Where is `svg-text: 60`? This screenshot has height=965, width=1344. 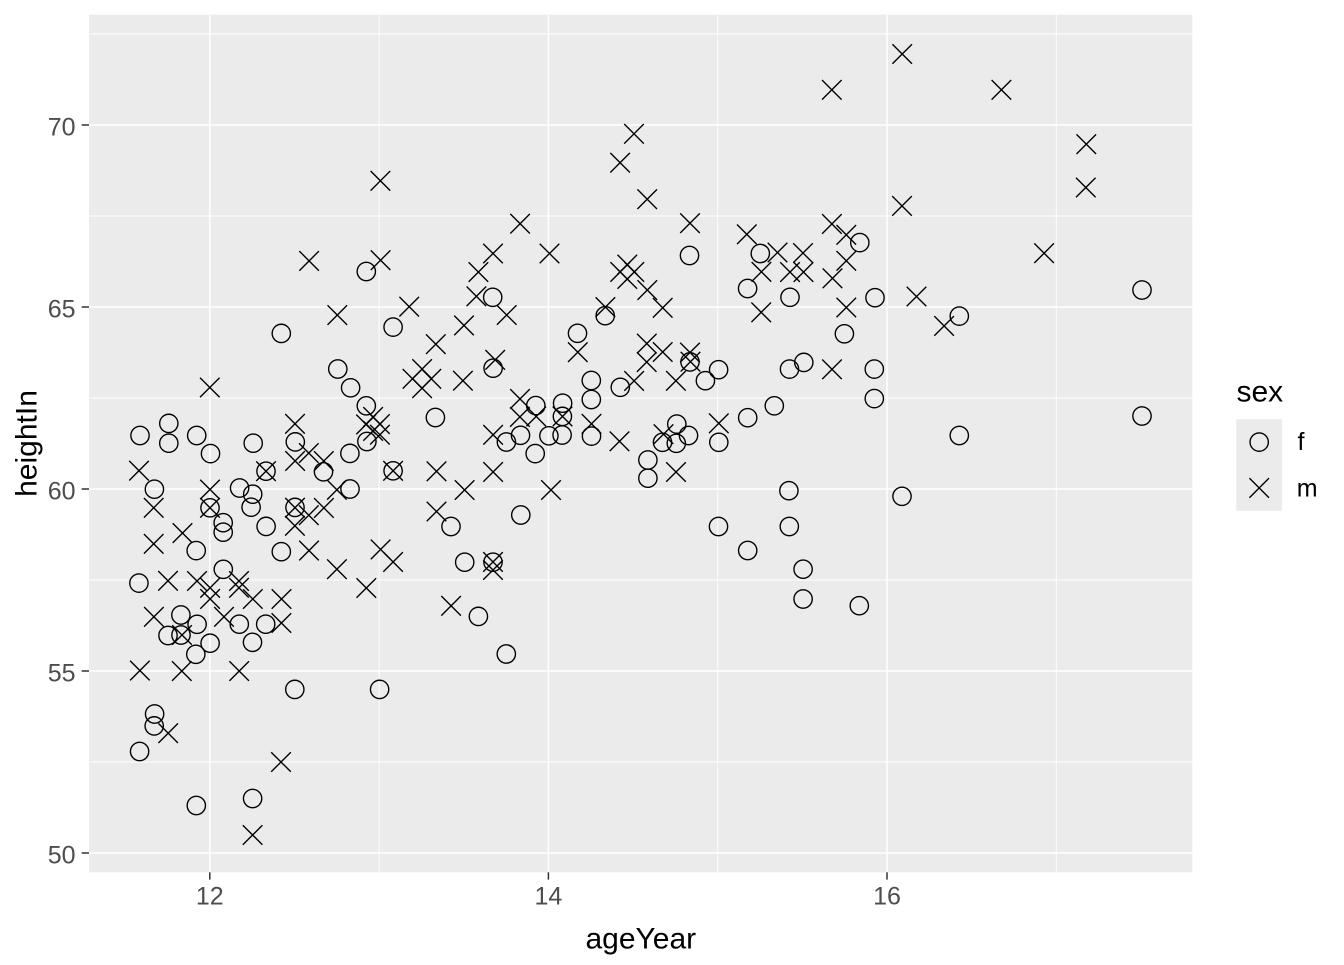 svg-text: 60 is located at coordinates (62, 491).